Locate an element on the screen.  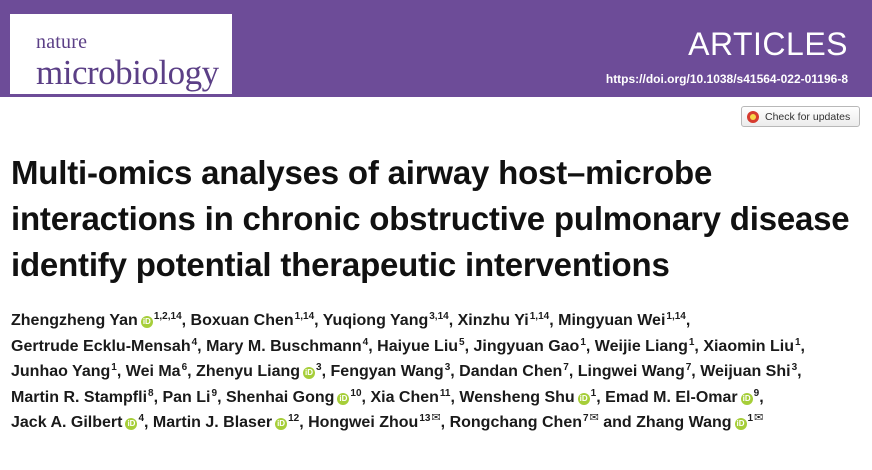
crossmark-icon is located at coordinates (753, 116).